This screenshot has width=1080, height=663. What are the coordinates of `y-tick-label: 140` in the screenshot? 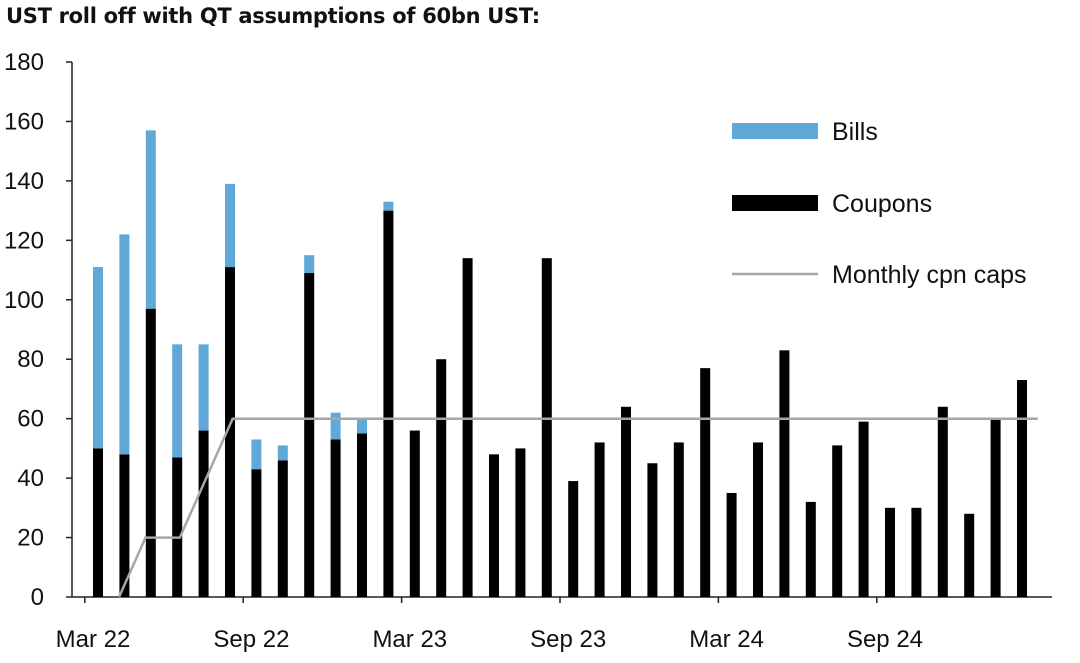 It's located at (24, 181).